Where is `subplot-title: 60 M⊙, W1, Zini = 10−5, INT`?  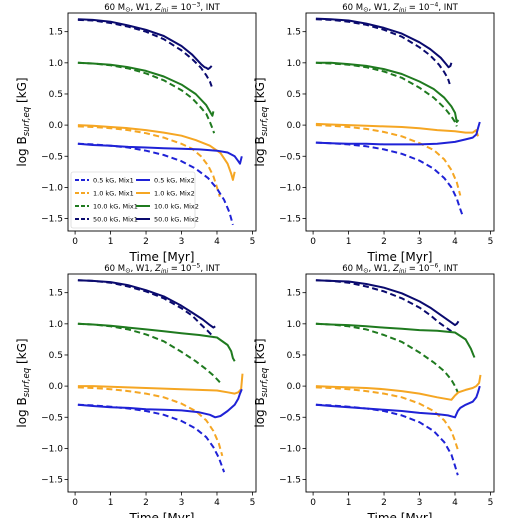 subplot-title: 60 M⊙, W1, Zini = 10−5, INT is located at coordinates (162, 269).